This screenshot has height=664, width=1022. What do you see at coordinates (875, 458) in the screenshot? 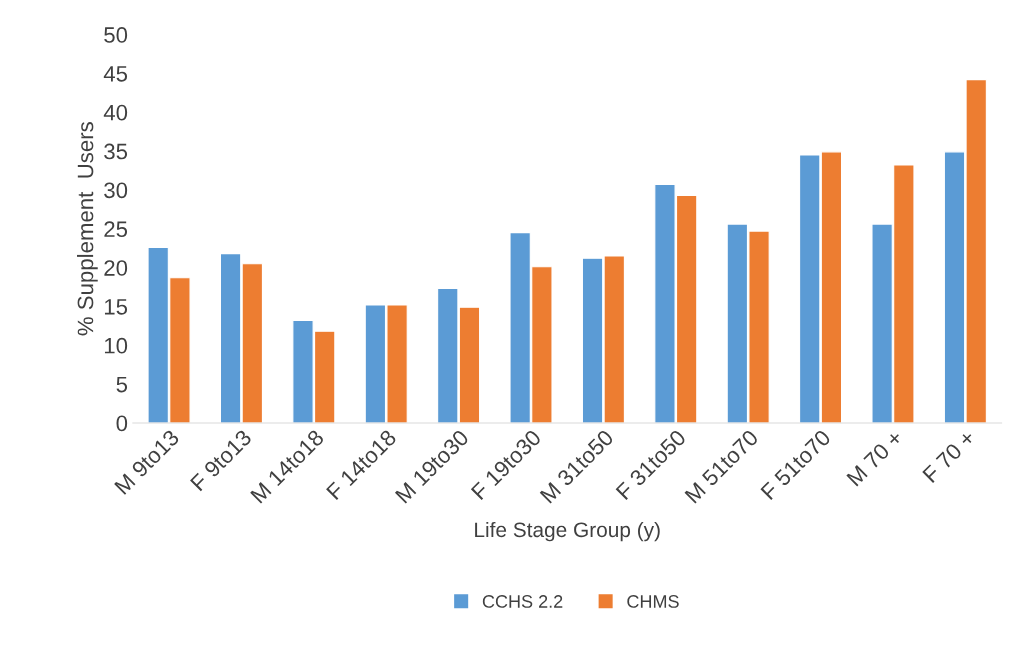
I see `x-tick-label: M 70 +` at bounding box center [875, 458].